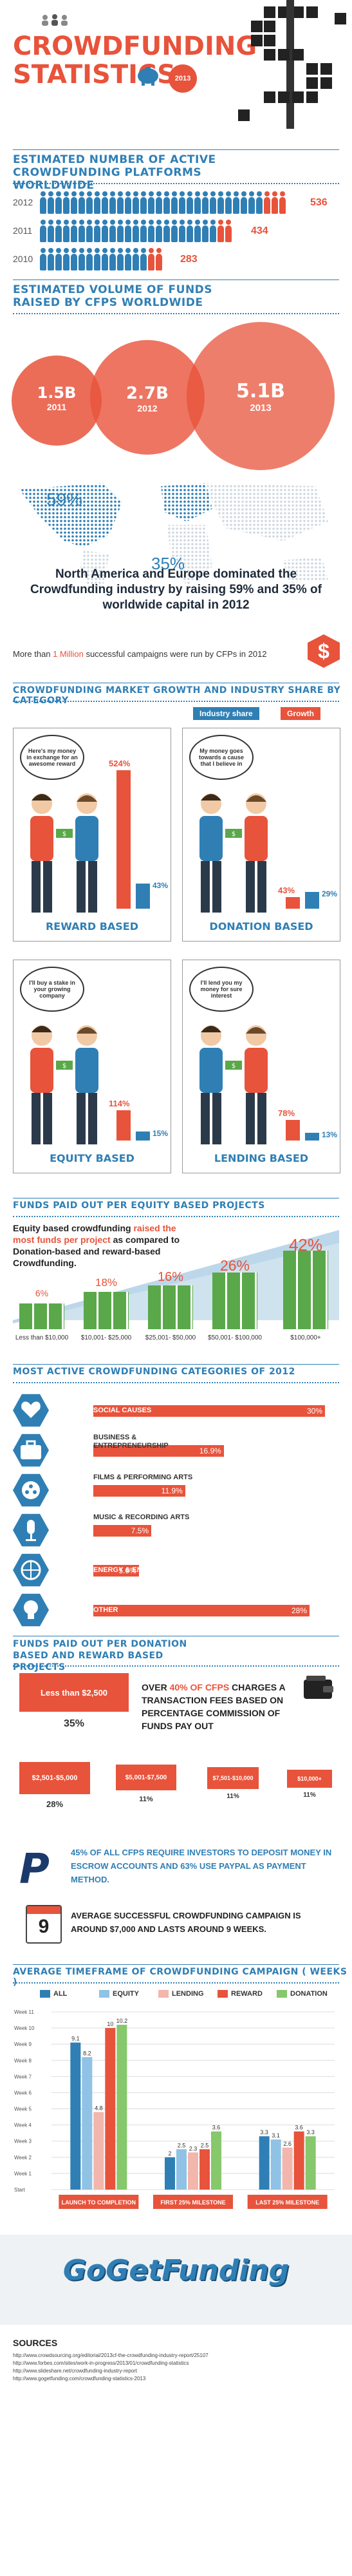 This screenshot has width=352, height=2576. I want to click on category-label: Films & Performing Arts, so click(143, 1477).